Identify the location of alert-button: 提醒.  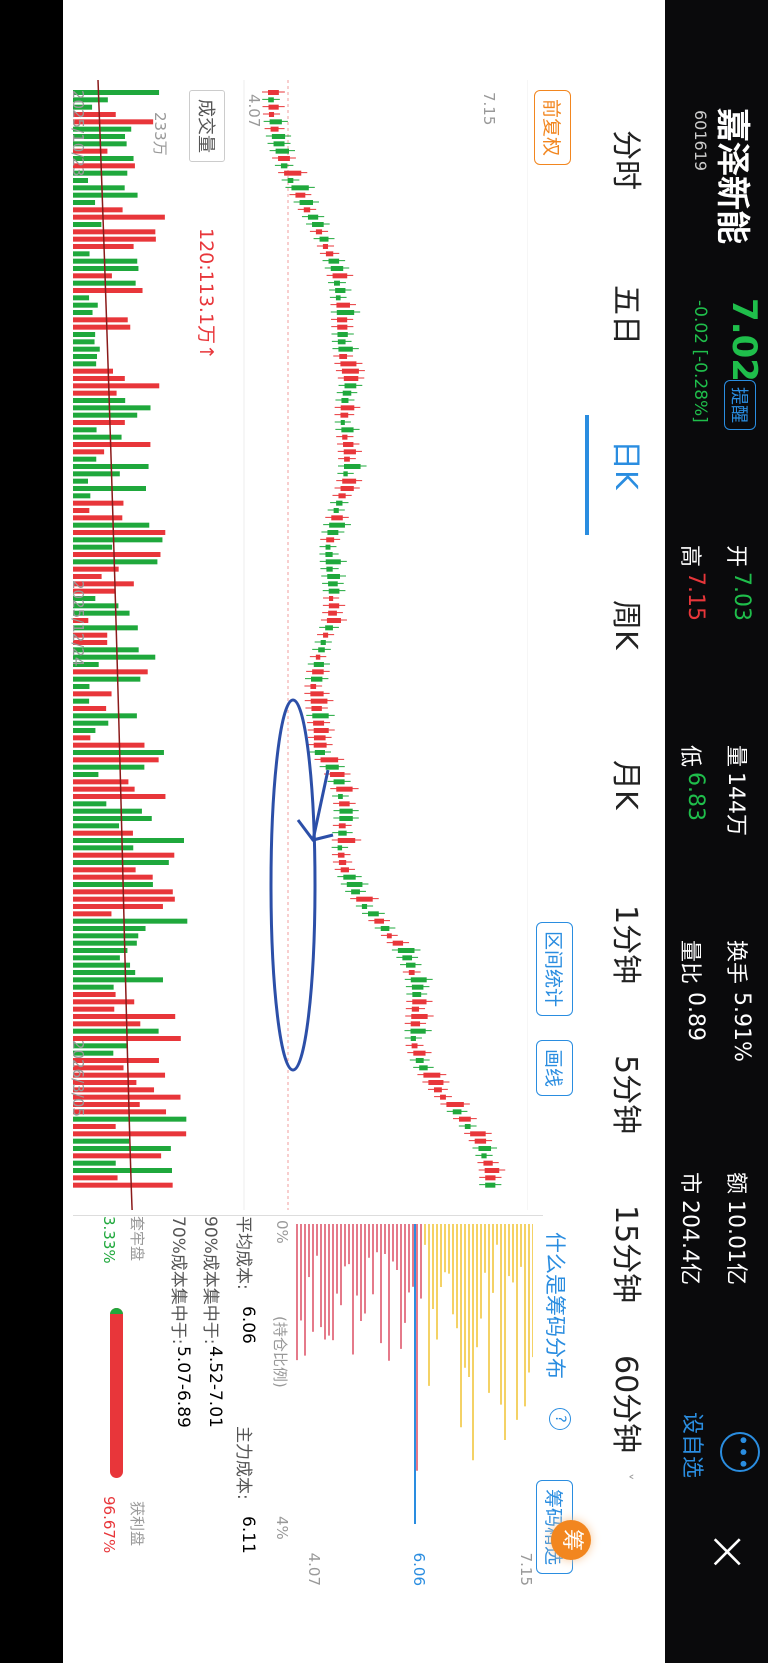
(740, 405).